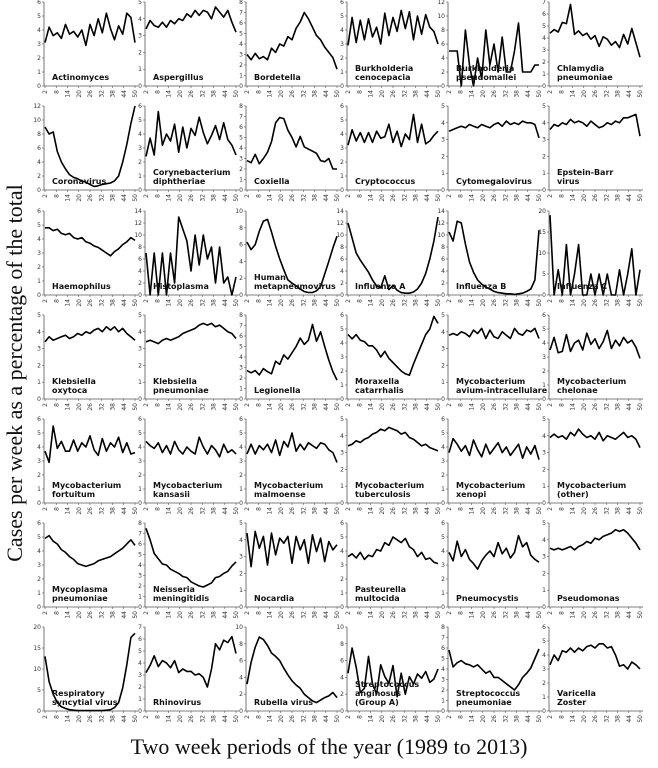 Image resolution: width=658 pixels, height=768 pixels. I want to click on panel-title-line: Cytomegalovirus, so click(494, 181).